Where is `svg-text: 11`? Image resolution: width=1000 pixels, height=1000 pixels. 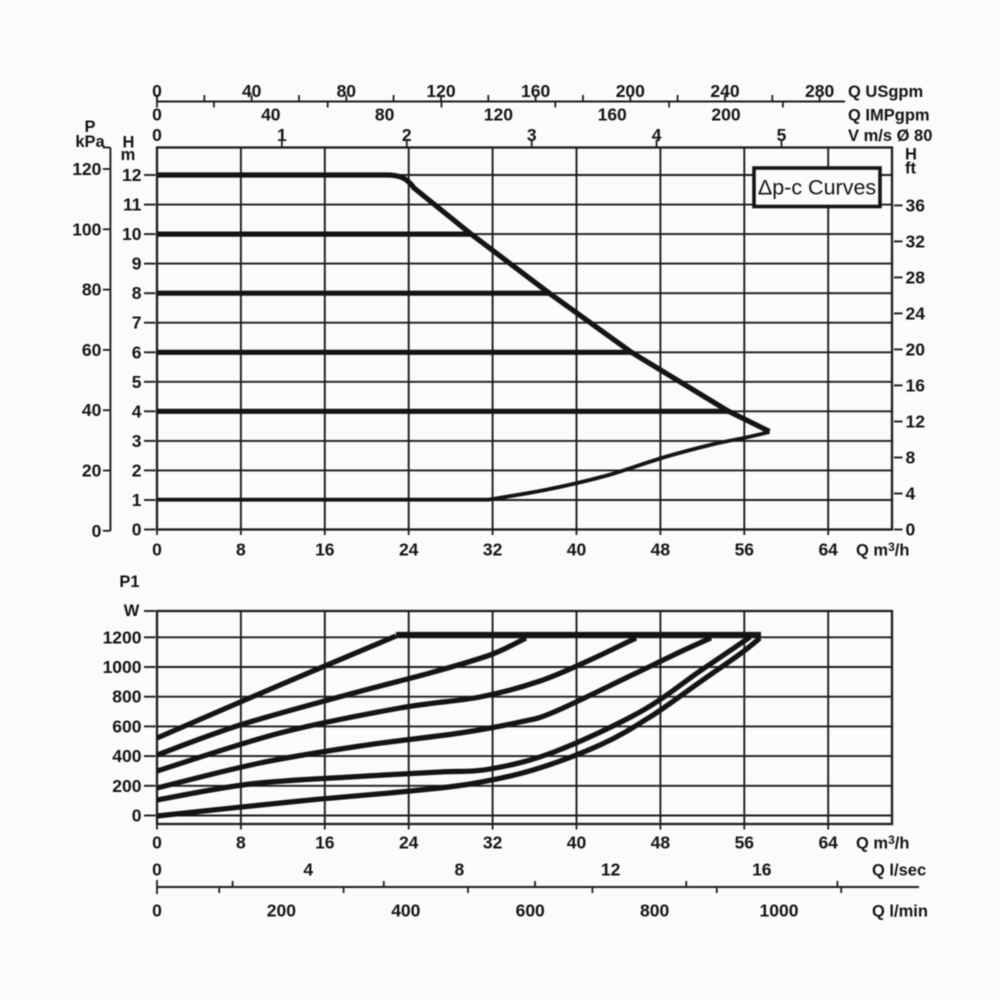
svg-text: 11 is located at coordinates (132, 205).